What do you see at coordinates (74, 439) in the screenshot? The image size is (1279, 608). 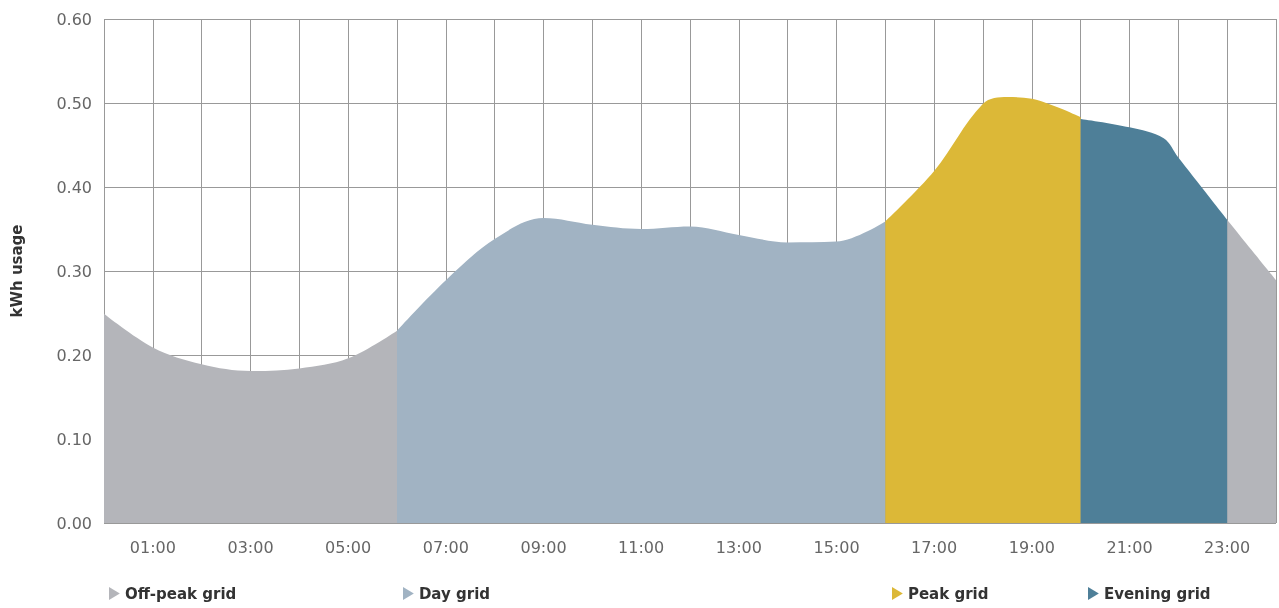 I see `y-tick-label: 0.10` at bounding box center [74, 439].